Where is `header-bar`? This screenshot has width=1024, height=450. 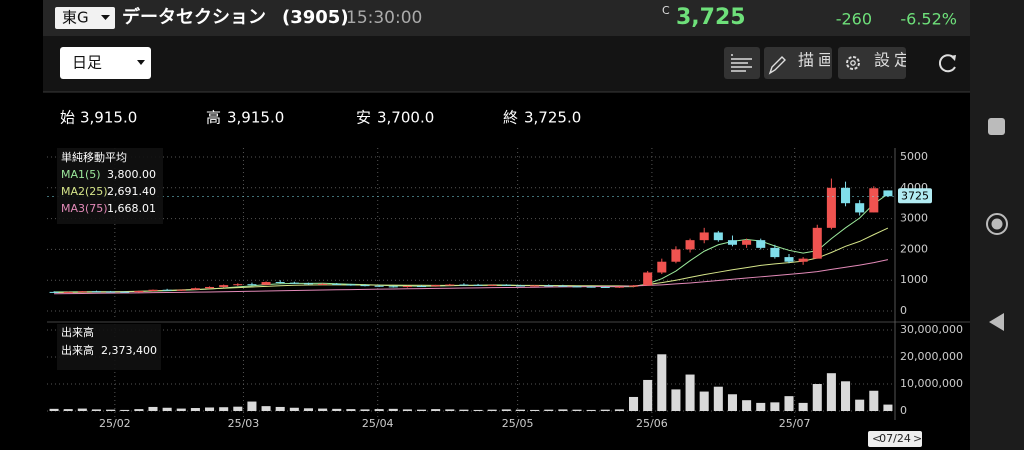
header-bar is located at coordinates (506, 18).